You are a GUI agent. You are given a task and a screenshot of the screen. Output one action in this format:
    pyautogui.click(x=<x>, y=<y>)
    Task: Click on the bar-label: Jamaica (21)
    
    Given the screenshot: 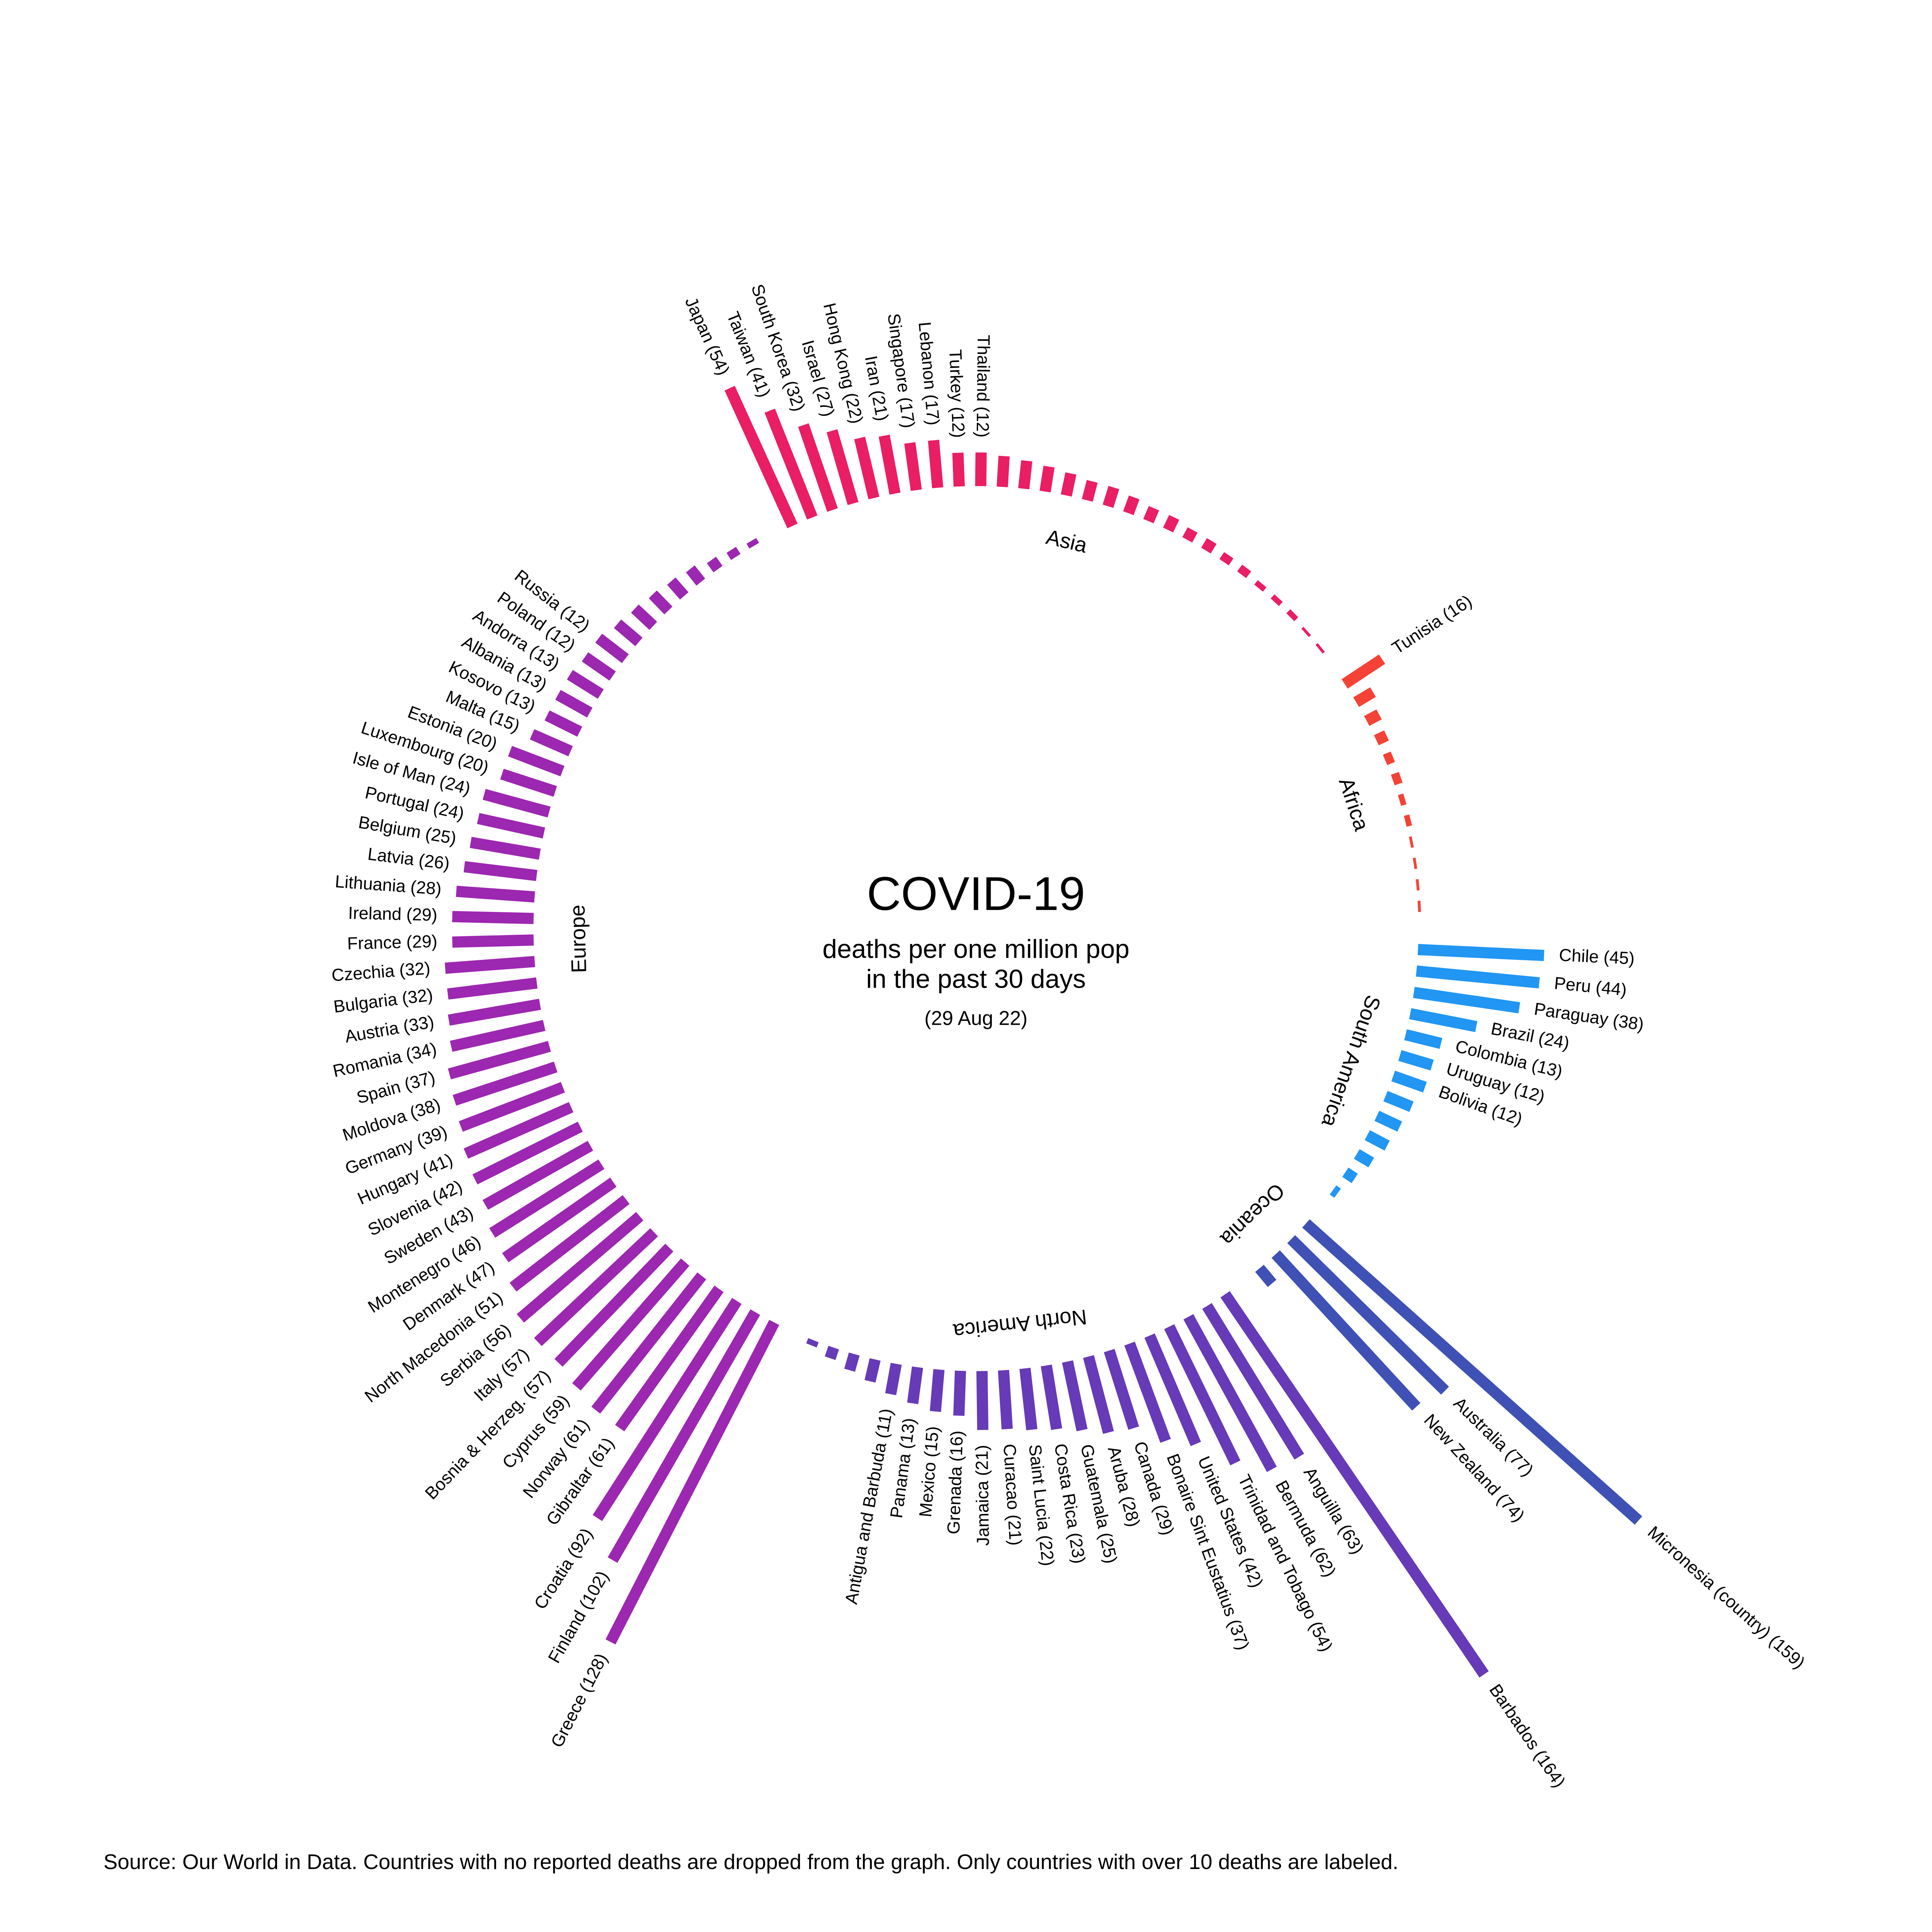 What is the action you would take?
    pyautogui.click(x=983, y=1496)
    